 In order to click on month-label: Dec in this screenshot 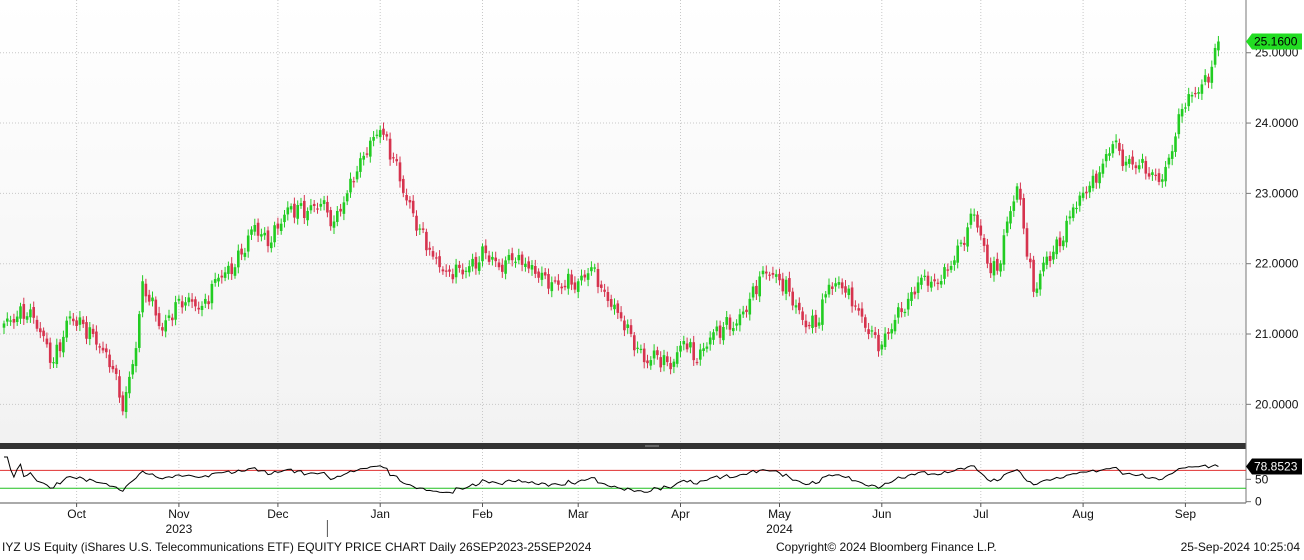, I will do `click(277, 514)`.